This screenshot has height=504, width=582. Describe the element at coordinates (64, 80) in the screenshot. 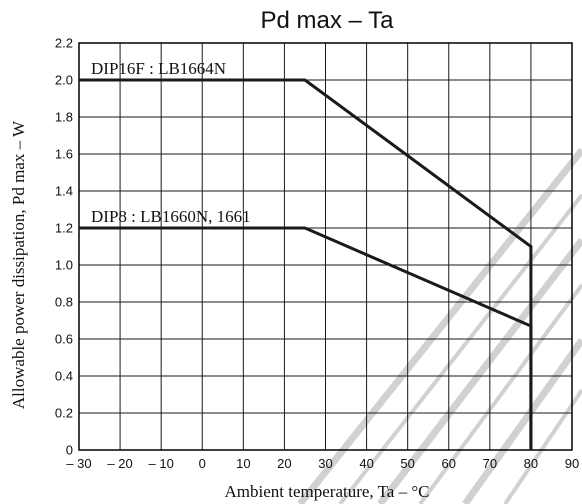

I see `y-tick-label: 2.0` at that location.